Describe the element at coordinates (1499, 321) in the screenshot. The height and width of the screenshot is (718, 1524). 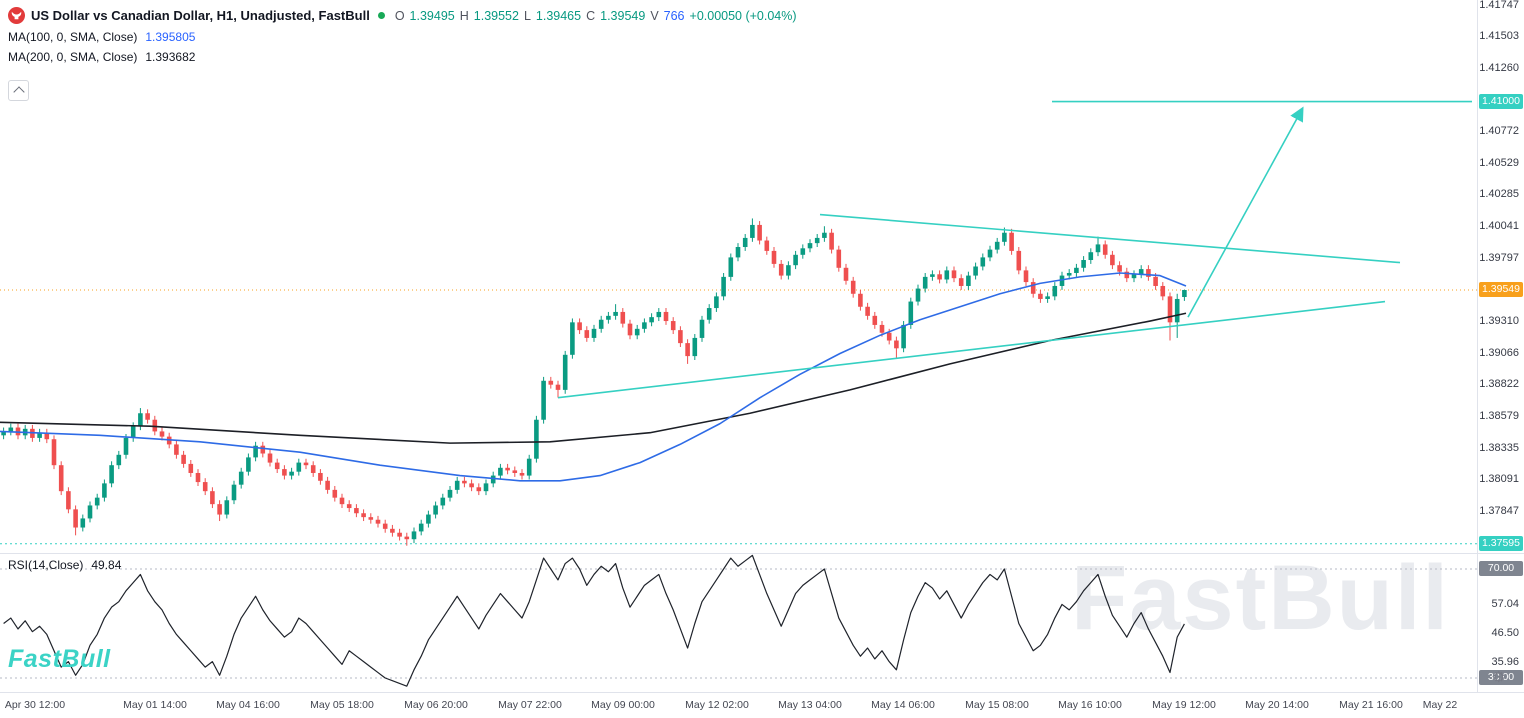
I see `price-tick: 1.39310` at that location.